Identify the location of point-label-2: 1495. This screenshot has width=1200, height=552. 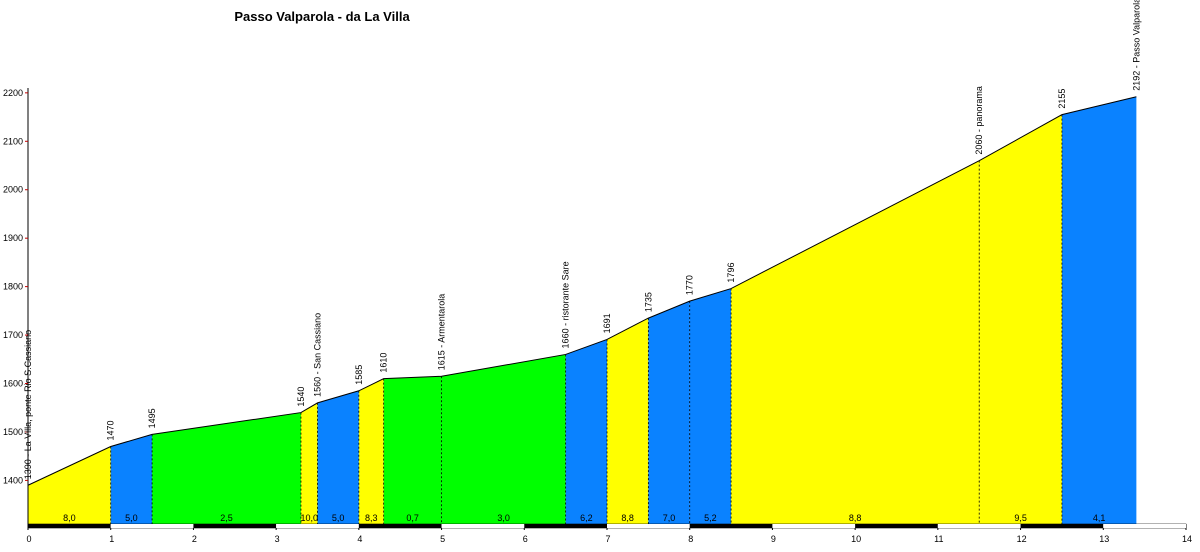
(152, 418).